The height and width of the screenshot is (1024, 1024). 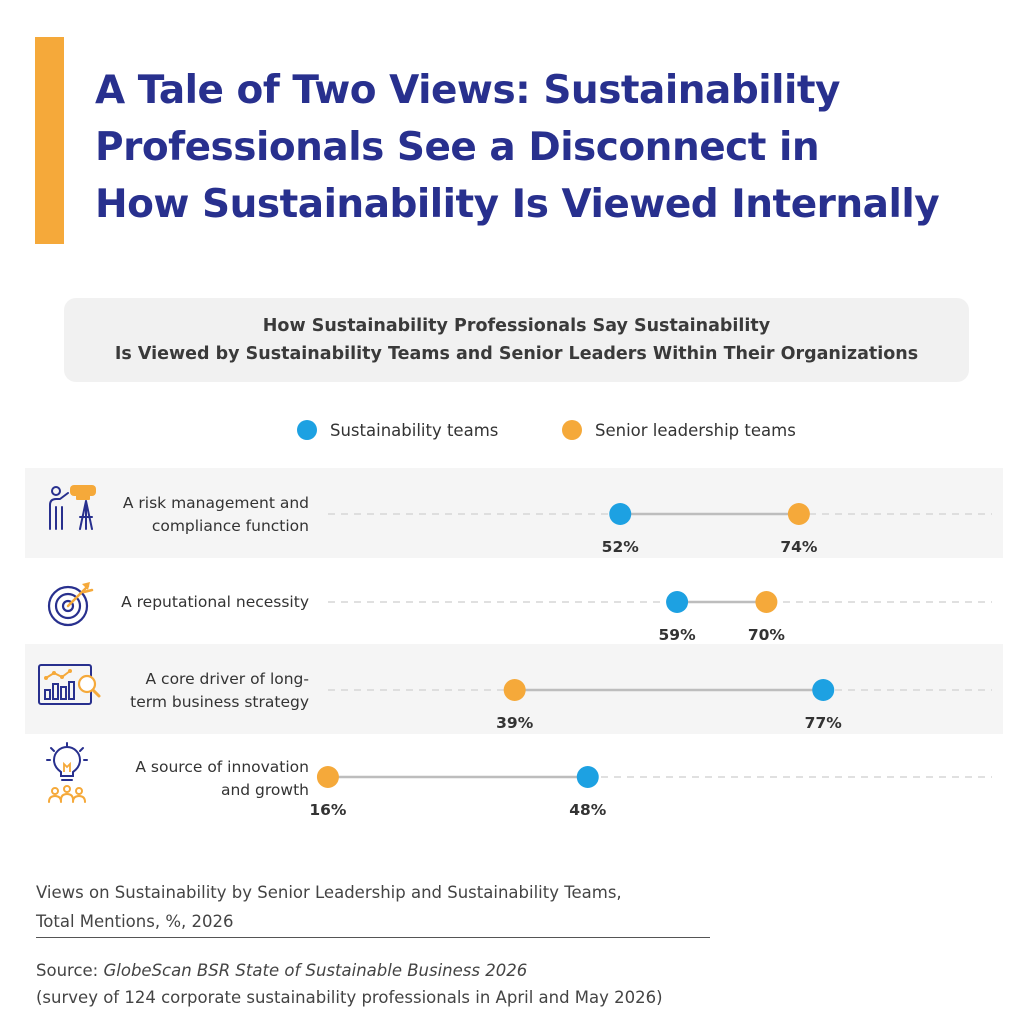 I want to click on binoculars-person-icon, so click(x=72, y=507).